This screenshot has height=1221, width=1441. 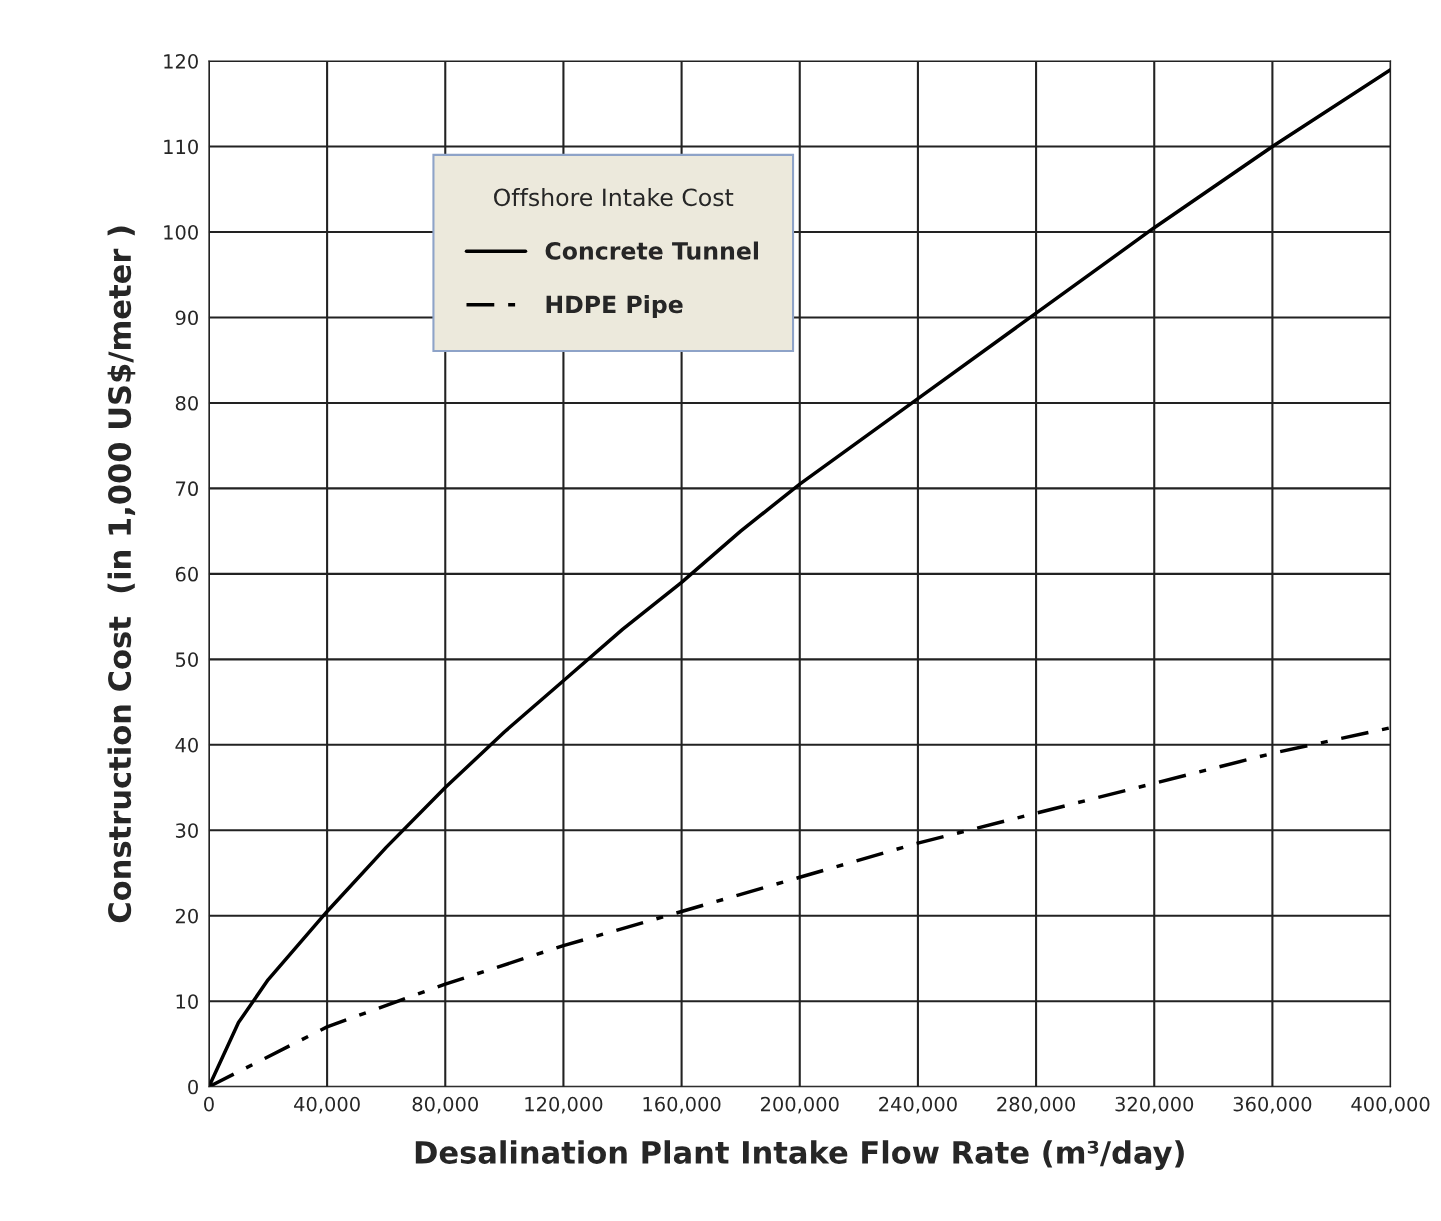 I want to click on y-tick-label: 80, so click(x=186, y=403).